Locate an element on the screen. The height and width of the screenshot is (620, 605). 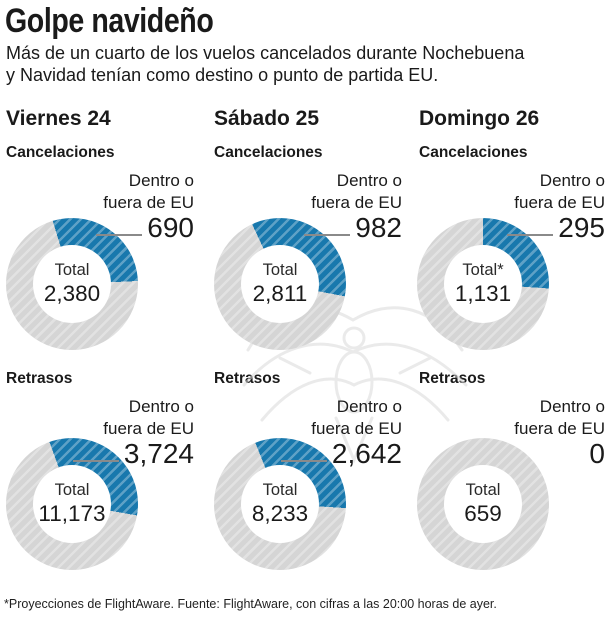
annotation: Dentro o fuera de EU 295 is located at coordinates (556, 206).